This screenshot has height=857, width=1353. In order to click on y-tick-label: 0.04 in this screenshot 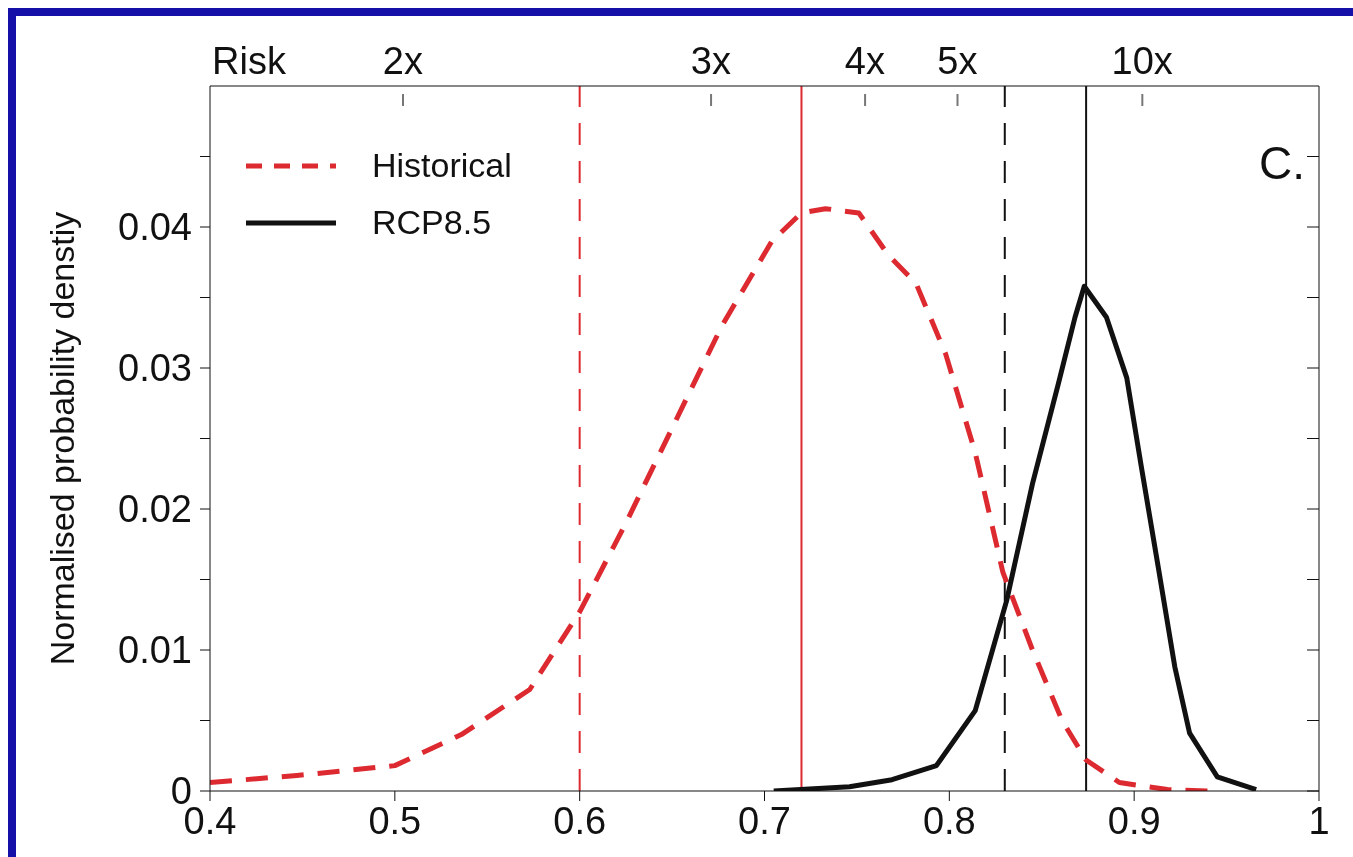, I will do `click(155, 227)`.